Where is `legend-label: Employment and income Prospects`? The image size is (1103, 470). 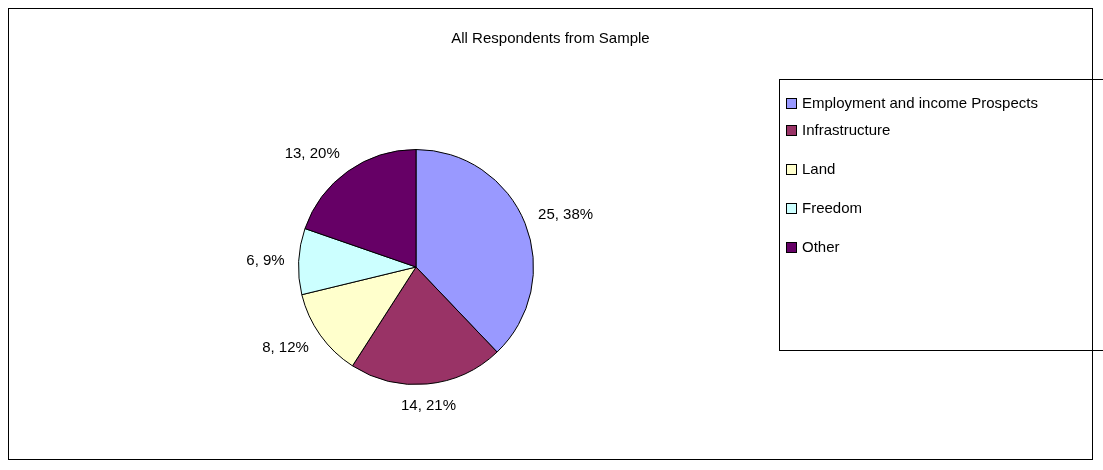 legend-label: Employment and income Prospects is located at coordinates (920, 102).